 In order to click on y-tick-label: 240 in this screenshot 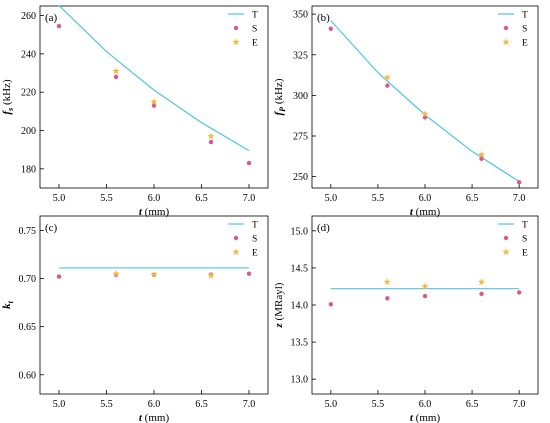, I will do `click(28, 54)`.